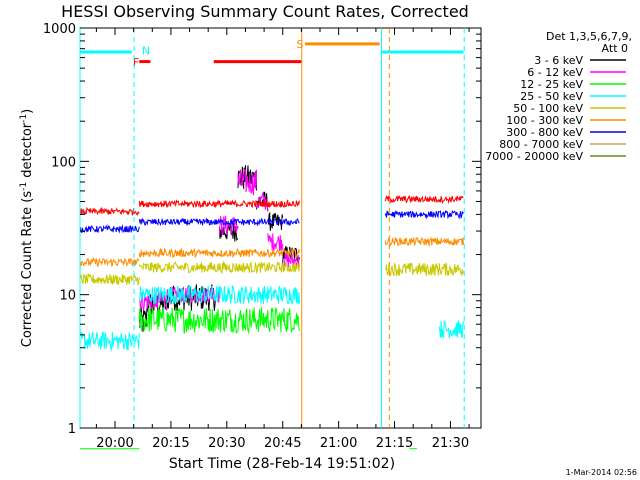  I want to click on y-tick-label-2: 100, so click(63, 162).